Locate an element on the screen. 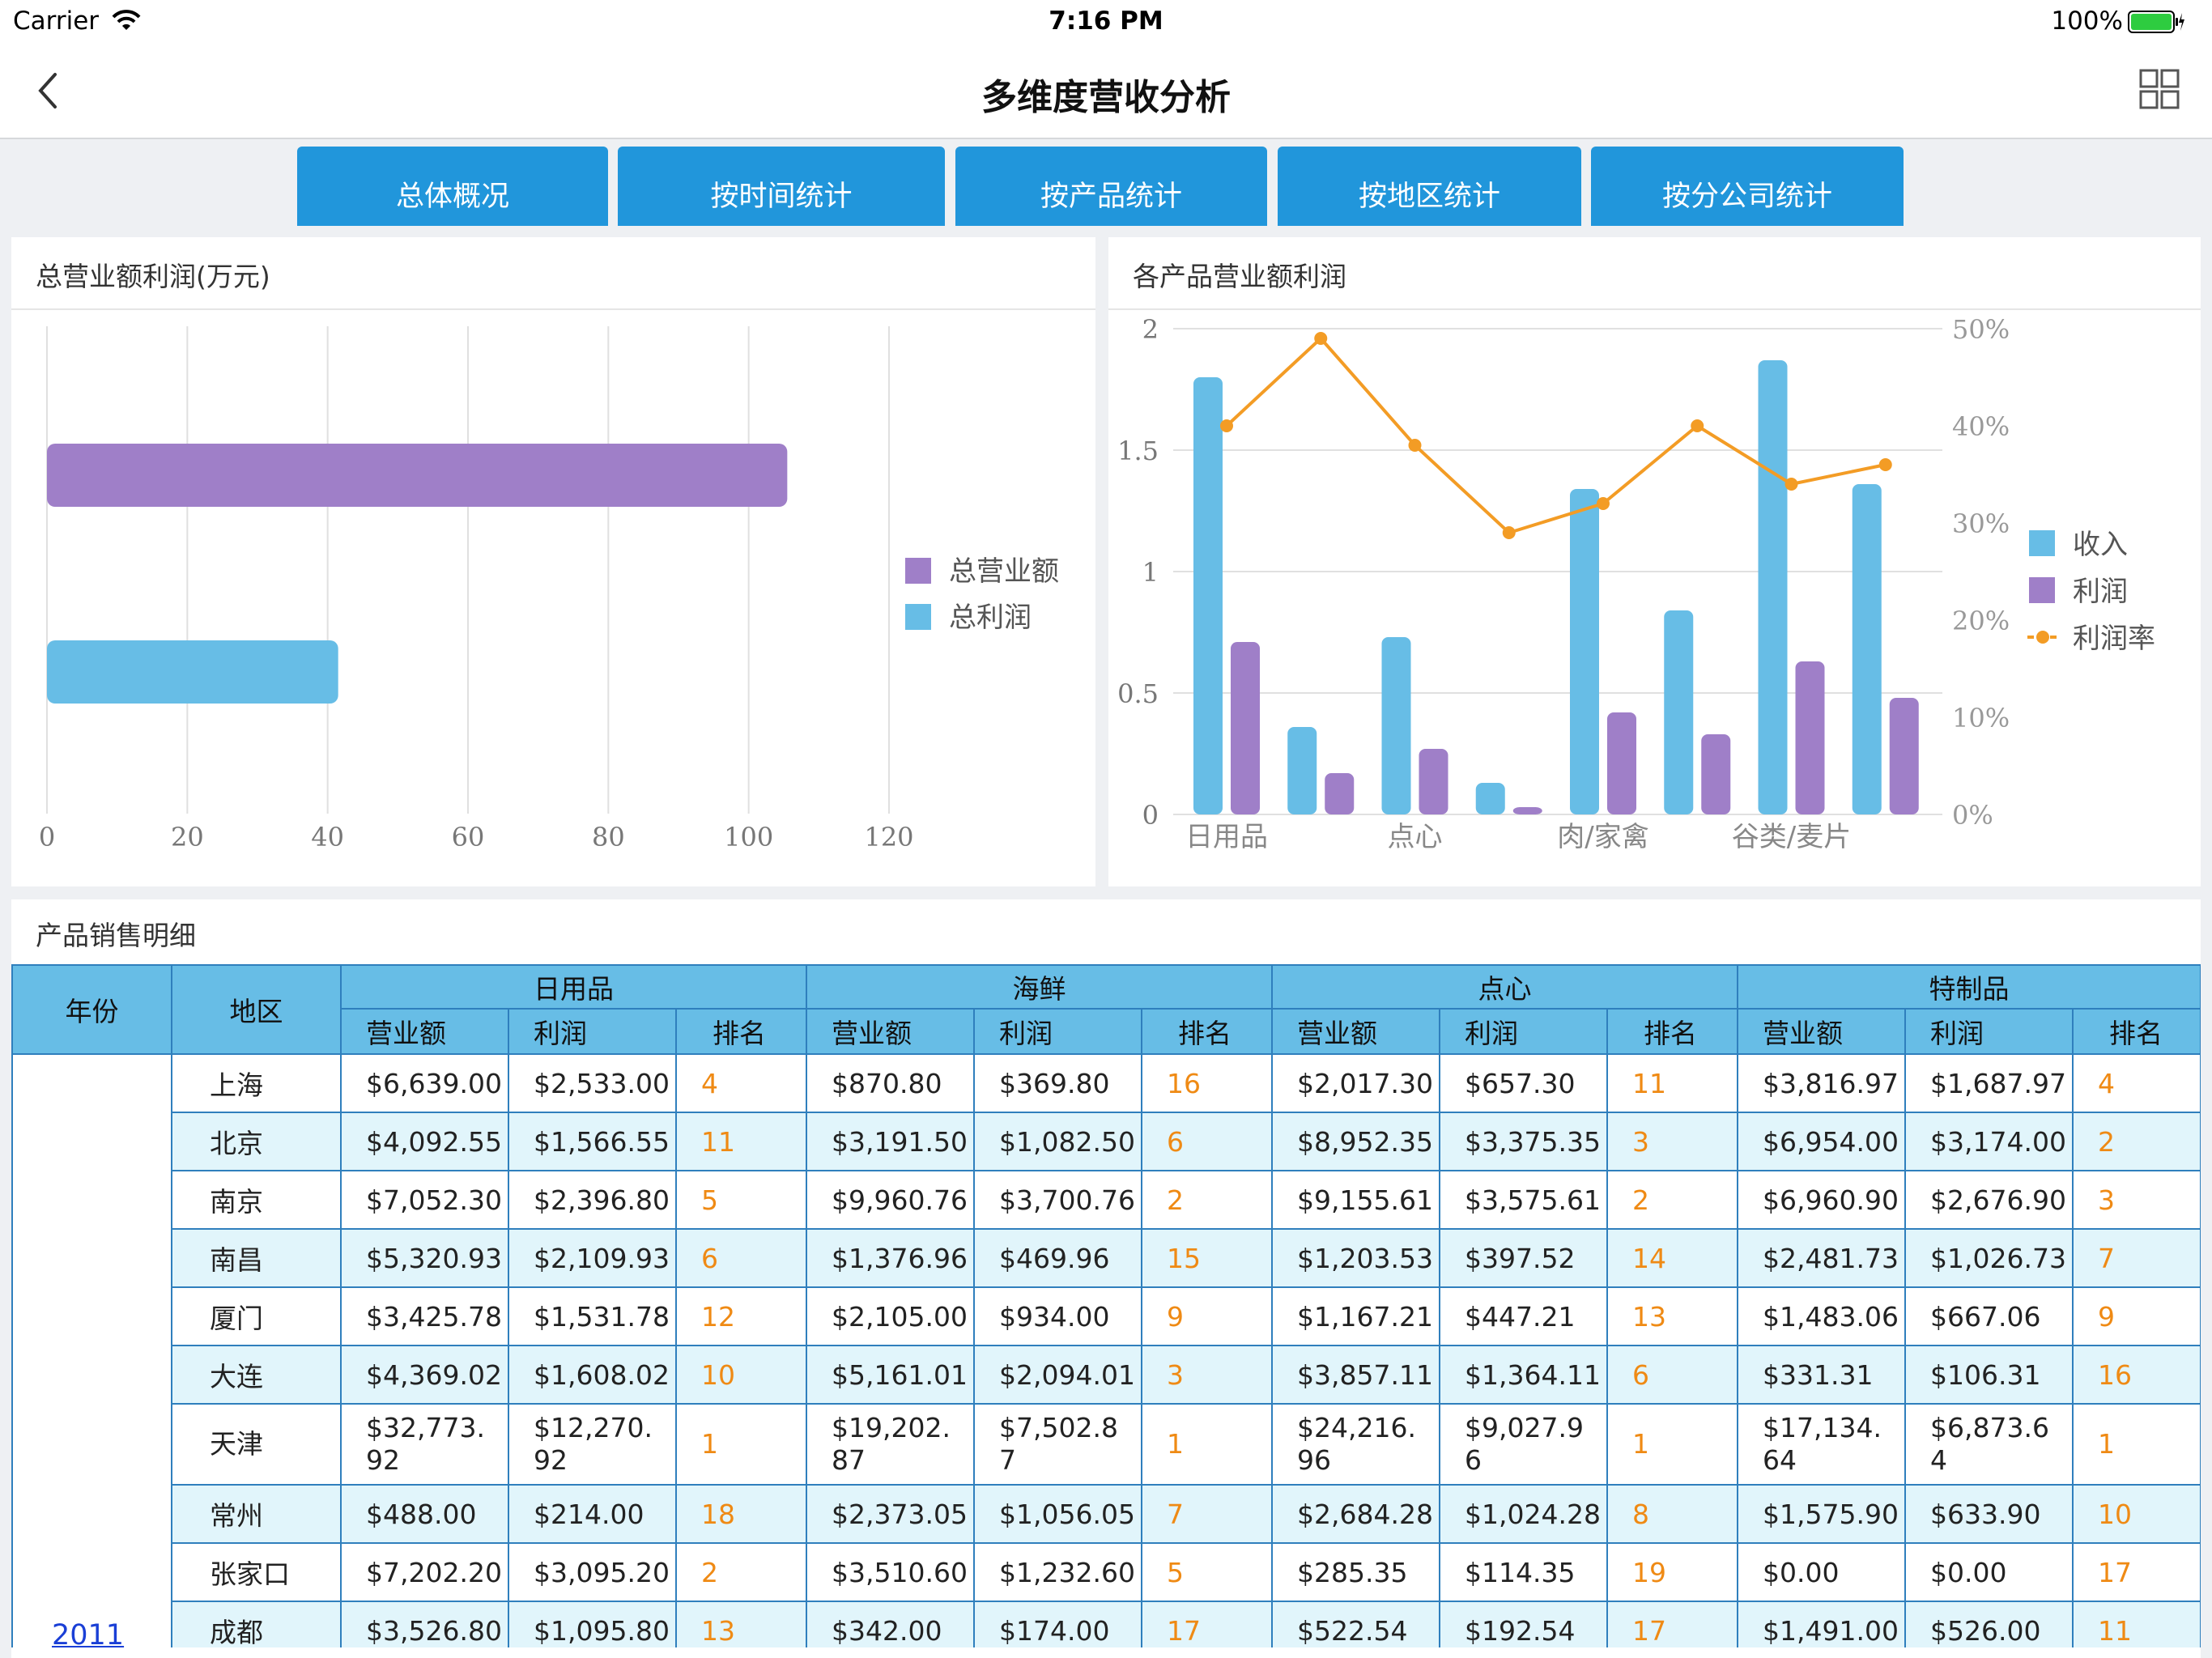 The width and height of the screenshot is (2212, 1658). x-tick-label: 20 is located at coordinates (187, 837).